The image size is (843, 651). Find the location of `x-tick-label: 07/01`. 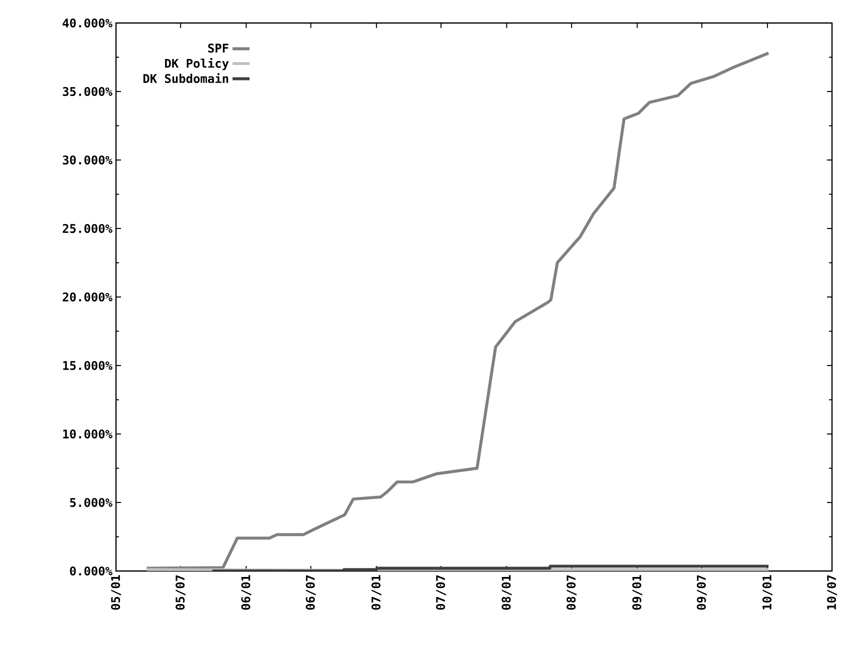

x-tick-label: 07/01 is located at coordinates (376, 592).